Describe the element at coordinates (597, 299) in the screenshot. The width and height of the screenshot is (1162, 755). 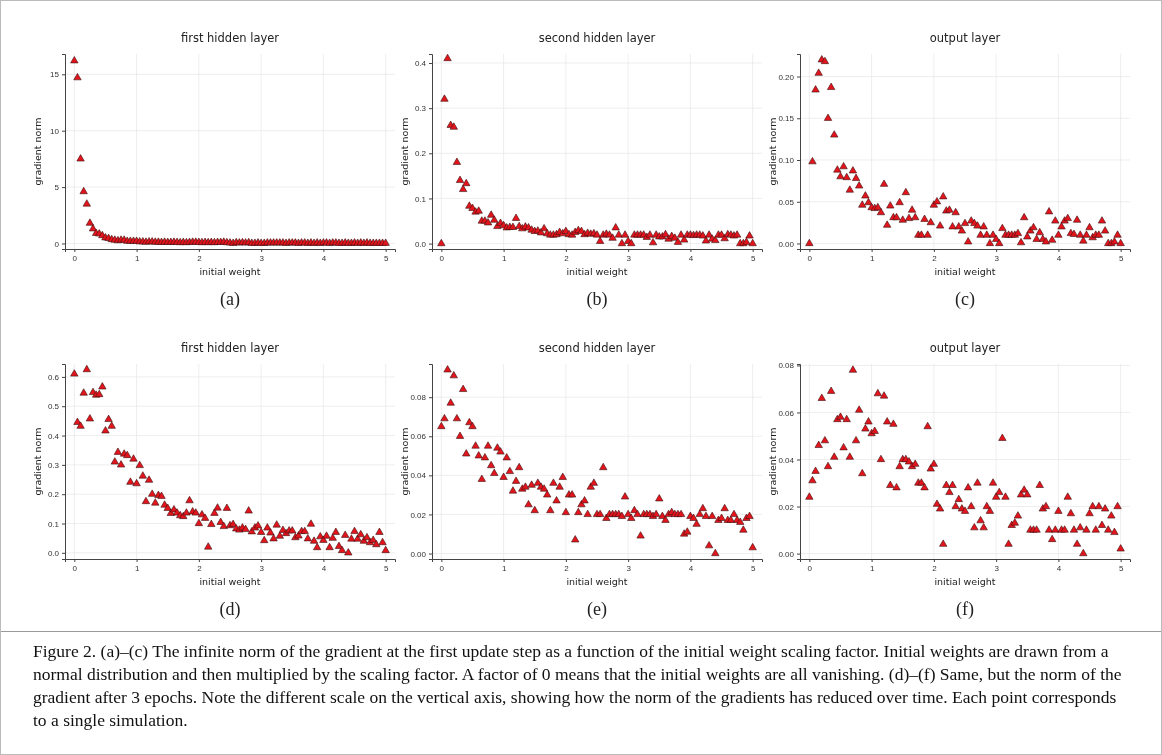
I see `text: (b)` at that location.